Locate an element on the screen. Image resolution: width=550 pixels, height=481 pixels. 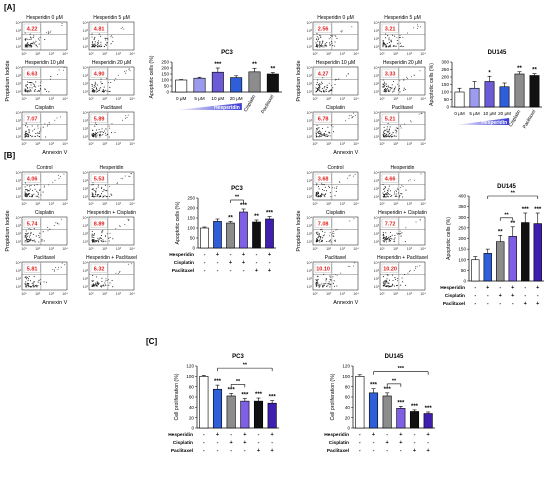
flow-3-2-xtick-1: 10² is located at coordinates (329, 249).